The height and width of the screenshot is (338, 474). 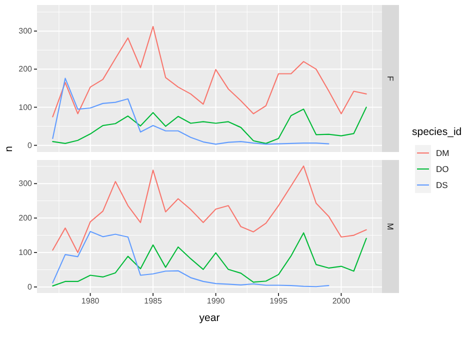 I want to click on legend-label: DO, so click(x=443, y=169).